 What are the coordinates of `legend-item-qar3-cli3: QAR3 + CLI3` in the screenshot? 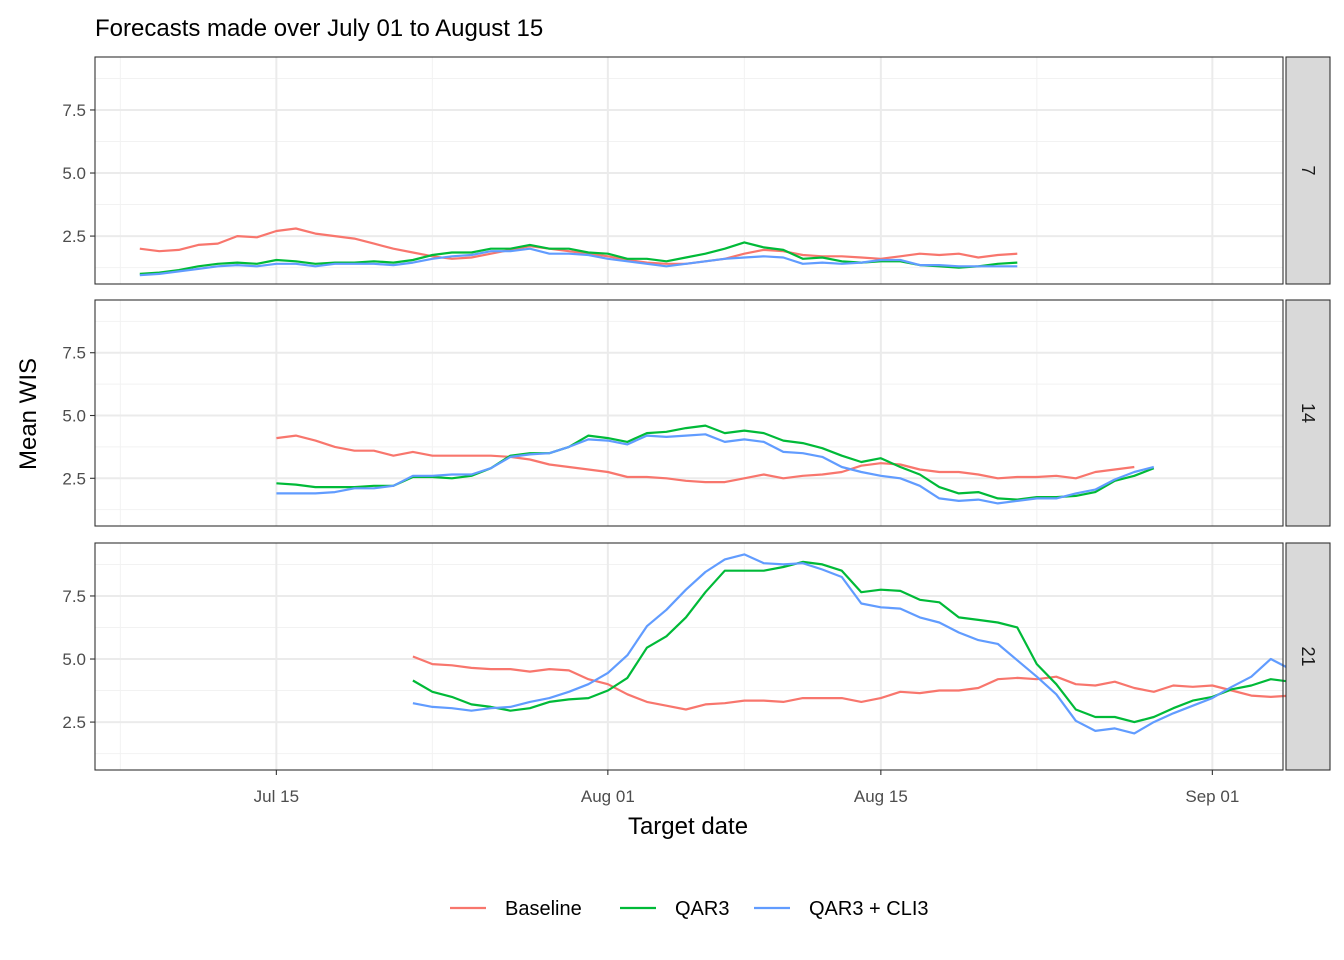 It's located at (841, 909).